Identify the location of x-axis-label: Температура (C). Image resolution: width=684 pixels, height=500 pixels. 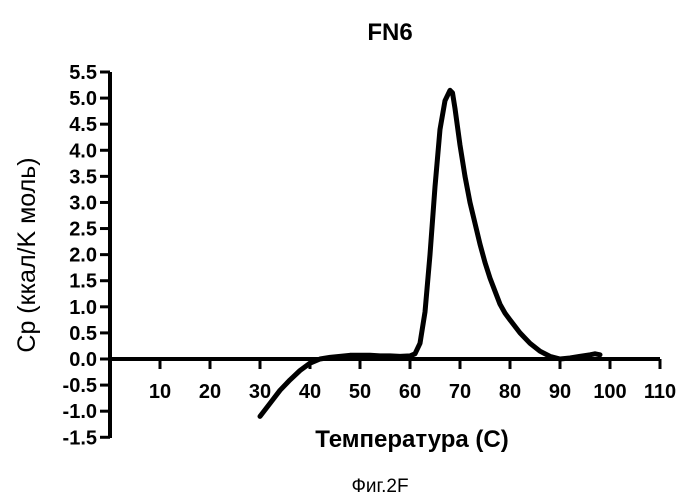
(411, 439).